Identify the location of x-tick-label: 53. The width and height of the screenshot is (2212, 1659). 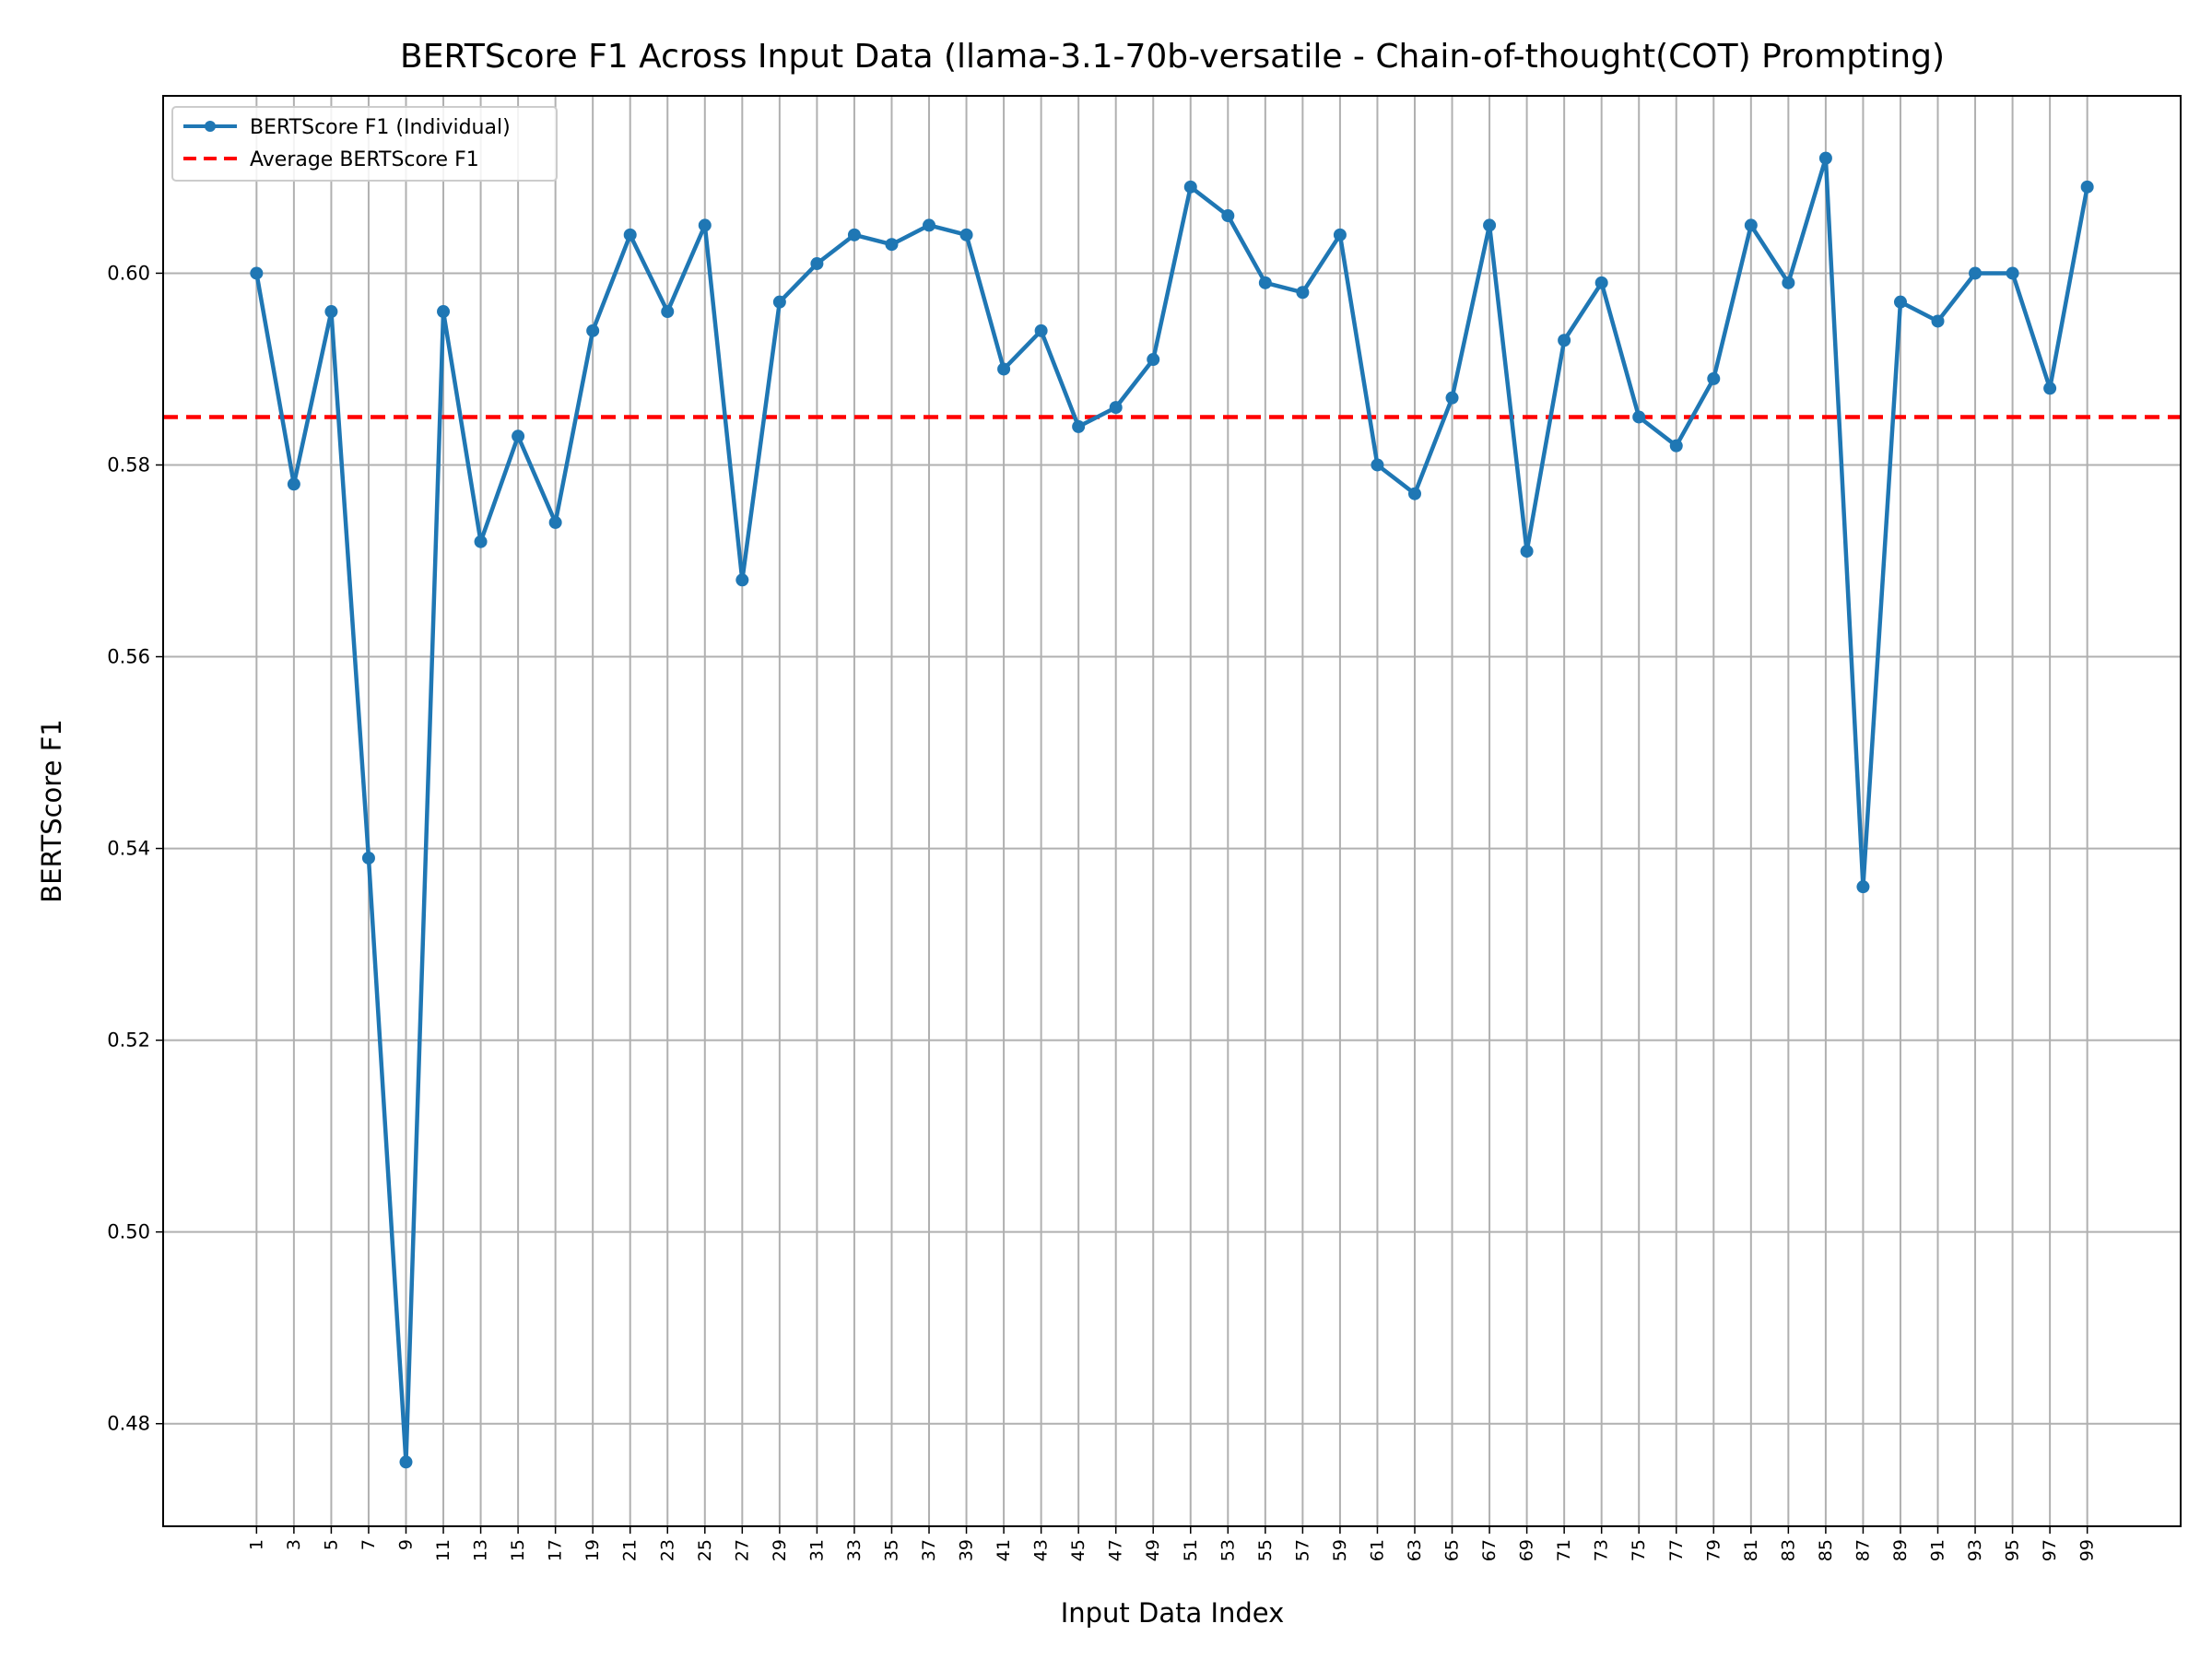
(1228, 1550).